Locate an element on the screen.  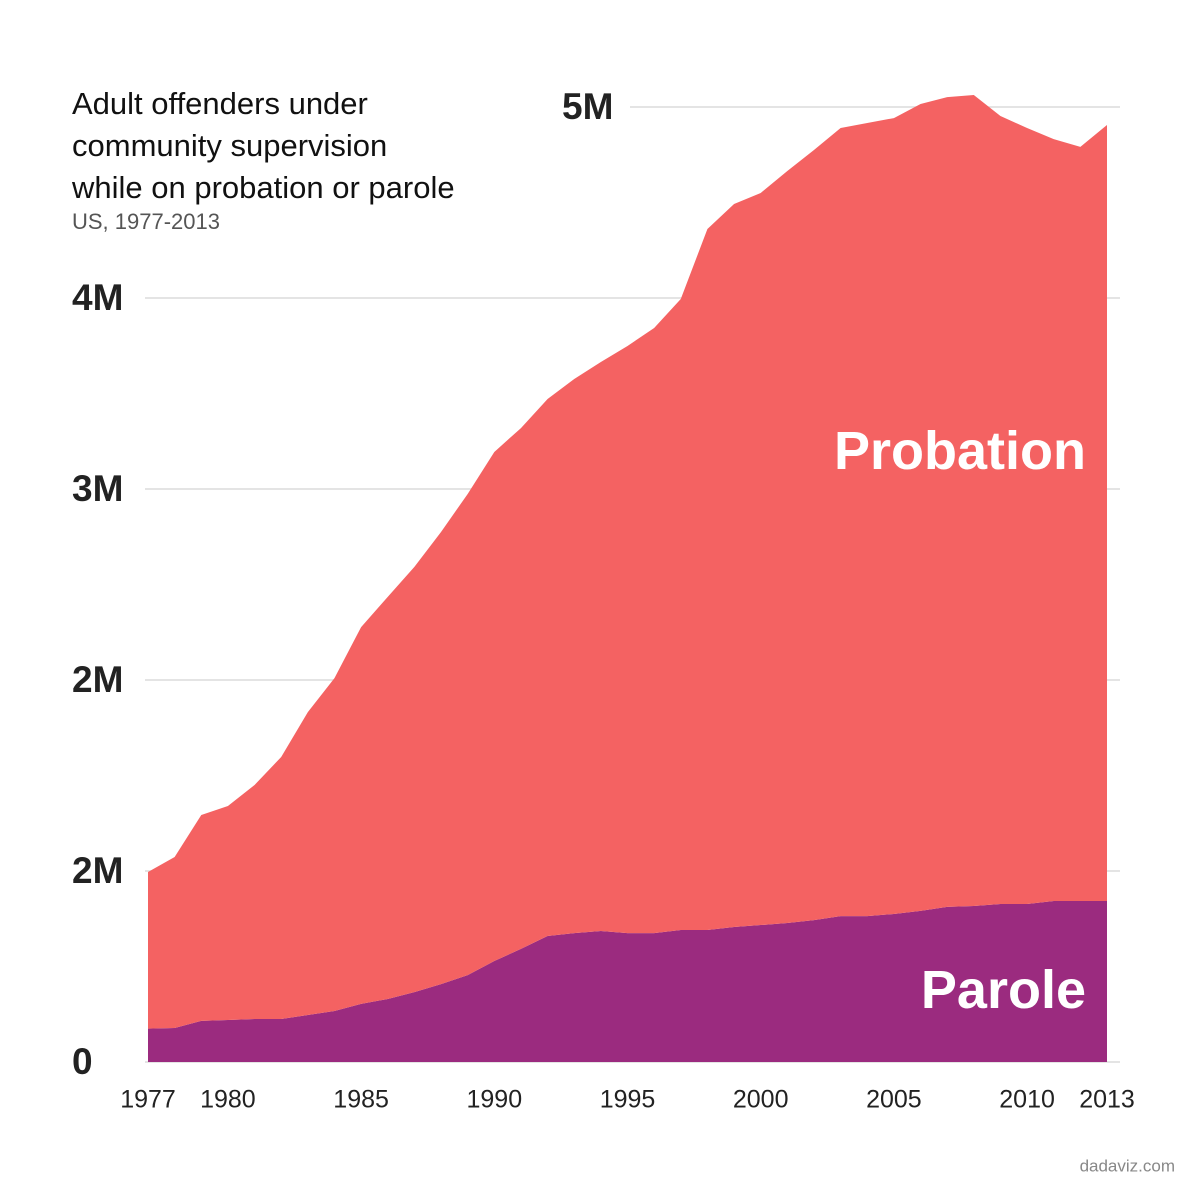
x-tick-label: 2013 is located at coordinates (1107, 1100).